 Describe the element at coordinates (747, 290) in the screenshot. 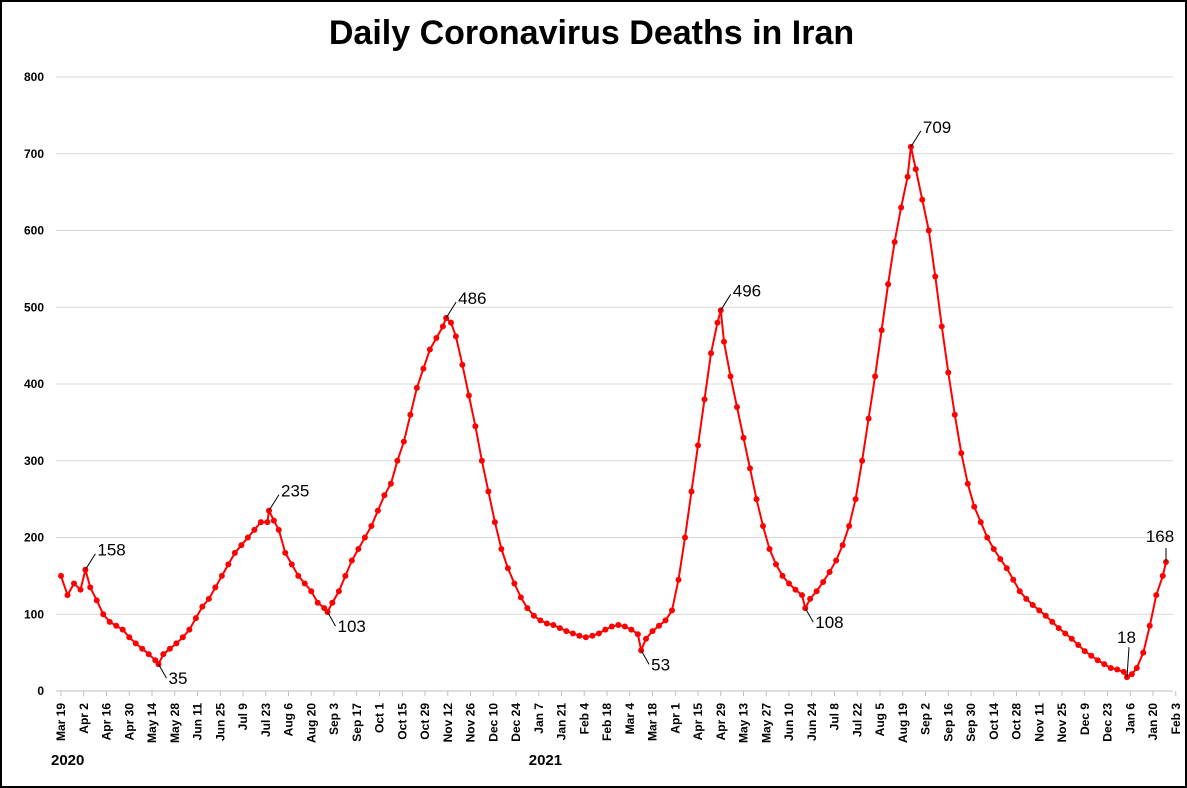

I see `annotation-label: 496` at that location.